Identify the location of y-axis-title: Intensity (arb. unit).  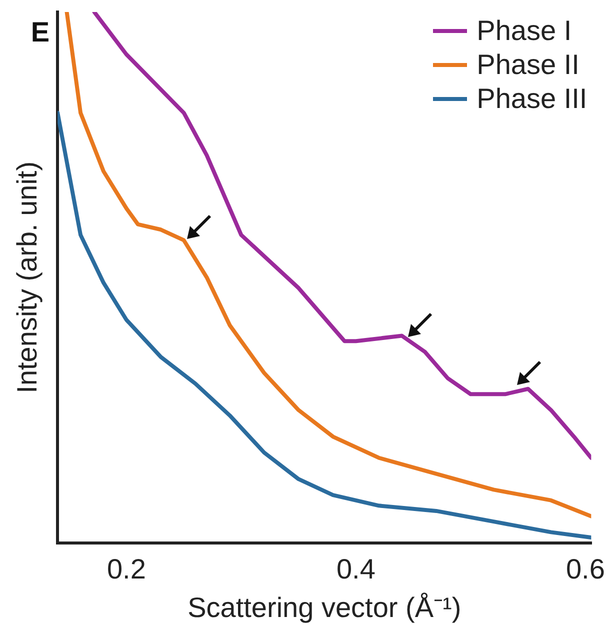
(27, 277).